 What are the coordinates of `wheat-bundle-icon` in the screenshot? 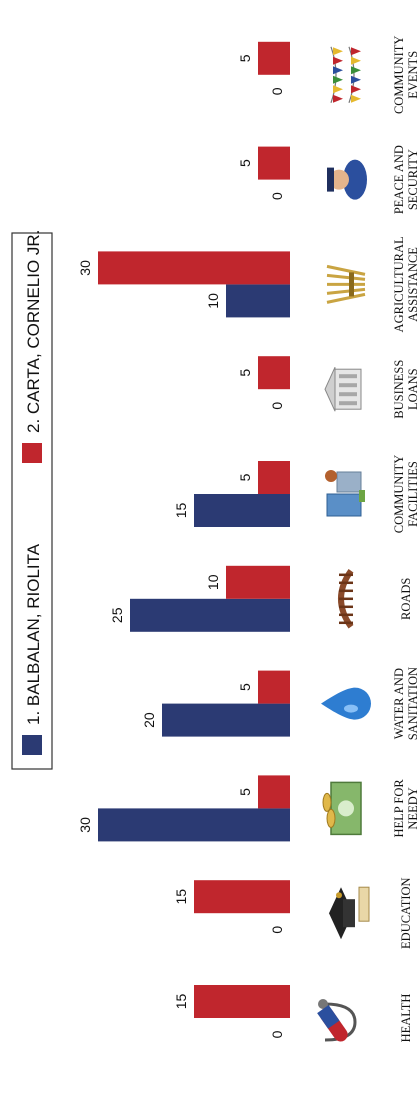 It's located at (346, 284).